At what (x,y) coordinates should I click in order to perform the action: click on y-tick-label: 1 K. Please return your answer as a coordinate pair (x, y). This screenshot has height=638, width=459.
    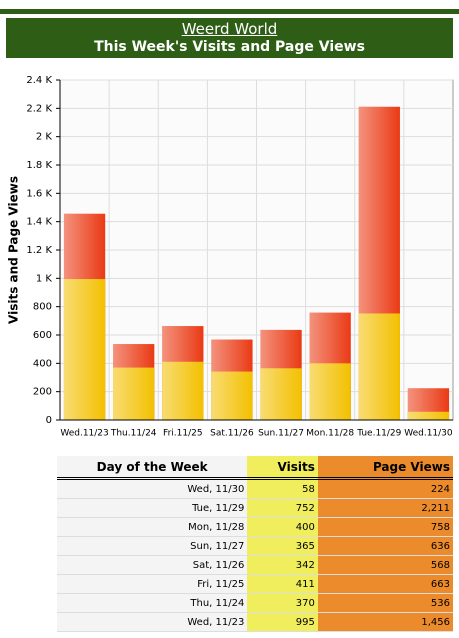
    Looking at the image, I should click on (44, 278).